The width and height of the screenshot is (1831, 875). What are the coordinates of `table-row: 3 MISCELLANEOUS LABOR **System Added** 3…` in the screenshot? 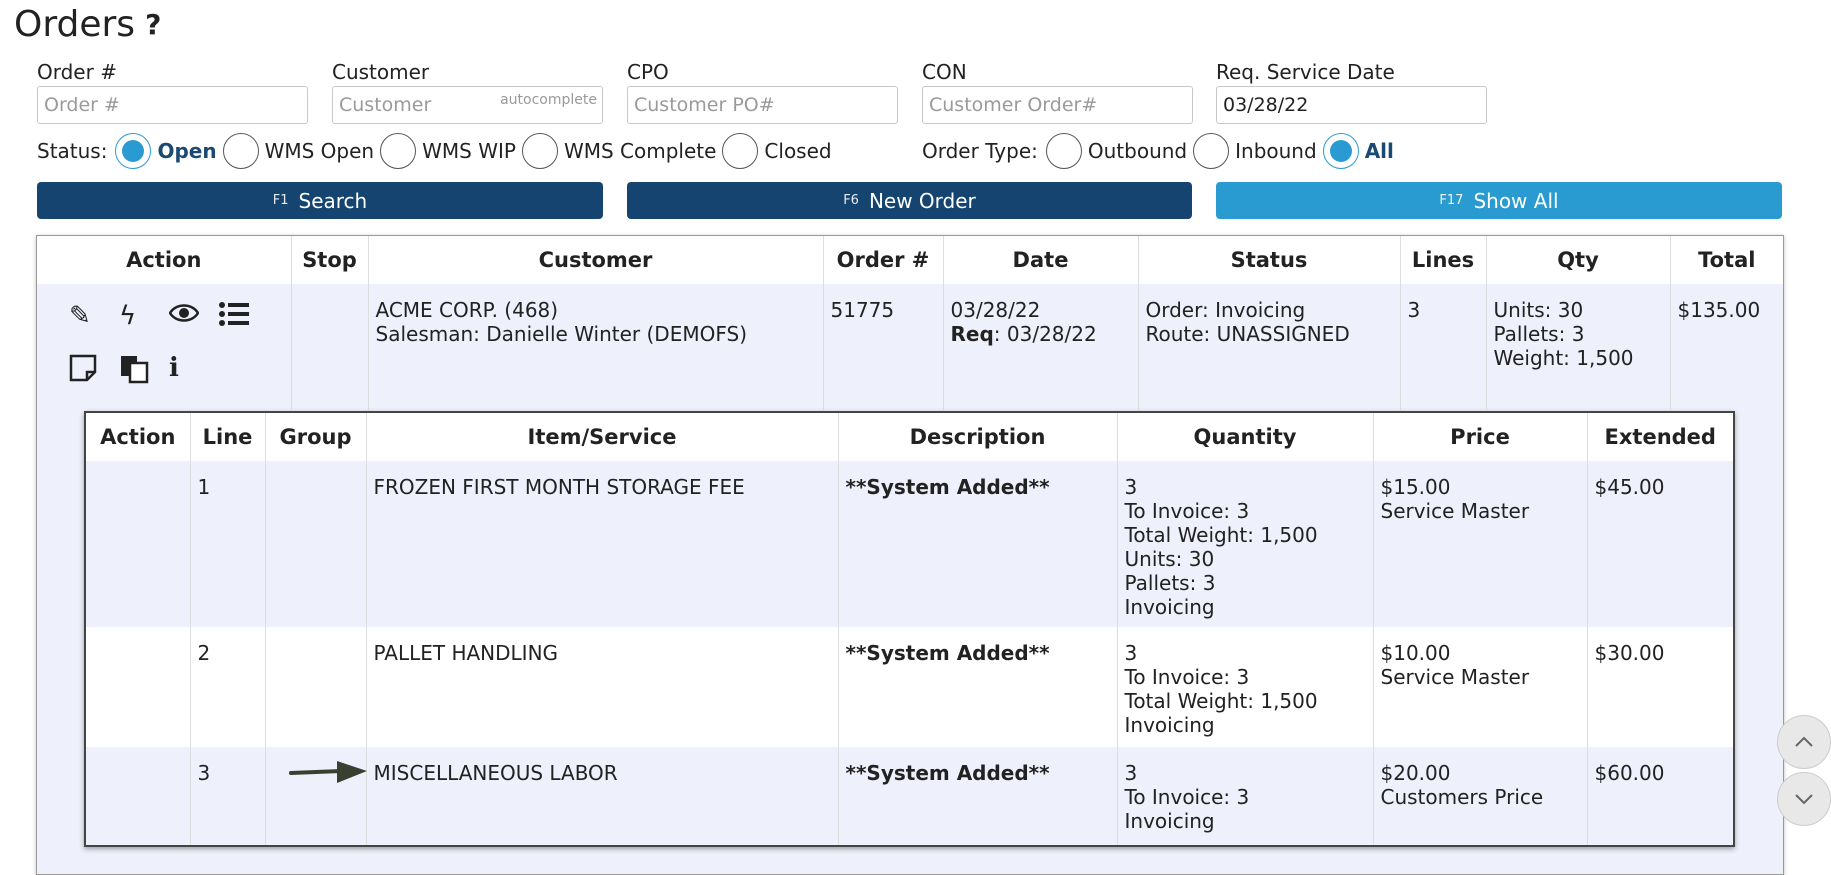 It's located at (909, 796).